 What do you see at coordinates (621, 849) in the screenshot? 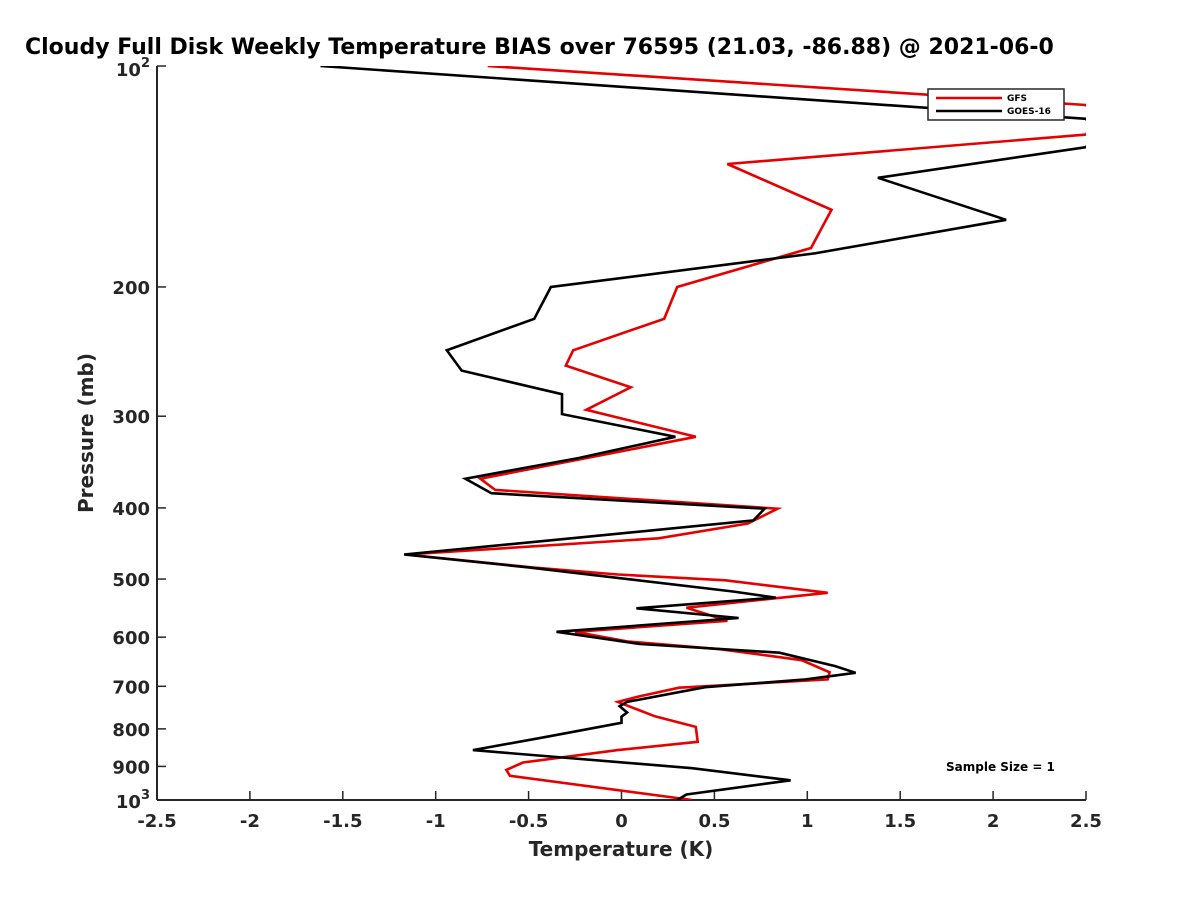
I see `x-axis-label: Temperature (K)` at bounding box center [621, 849].